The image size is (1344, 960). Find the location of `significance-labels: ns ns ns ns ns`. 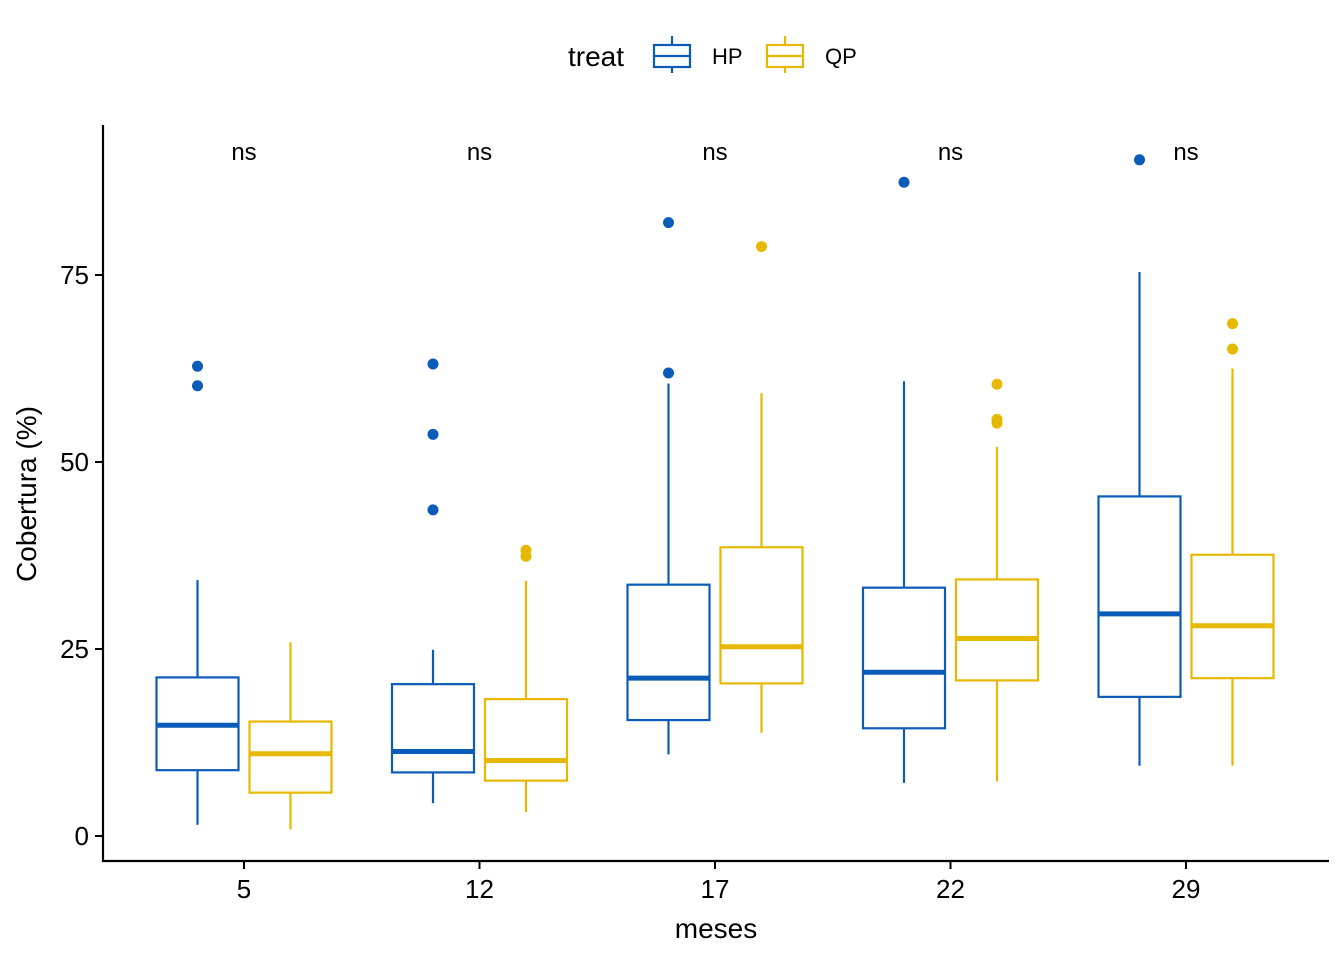

significance-labels: ns ns ns ns ns is located at coordinates (714, 152).